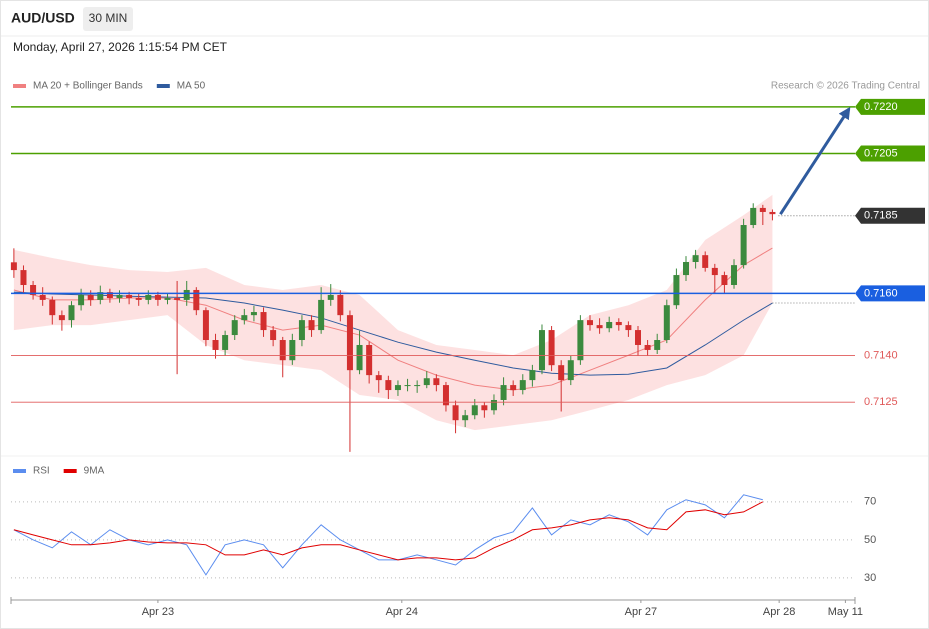 Image resolution: width=929 pixels, height=629 pixels. What do you see at coordinates (881, 107) in the screenshot?
I see `level-label: 0.7220` at bounding box center [881, 107].